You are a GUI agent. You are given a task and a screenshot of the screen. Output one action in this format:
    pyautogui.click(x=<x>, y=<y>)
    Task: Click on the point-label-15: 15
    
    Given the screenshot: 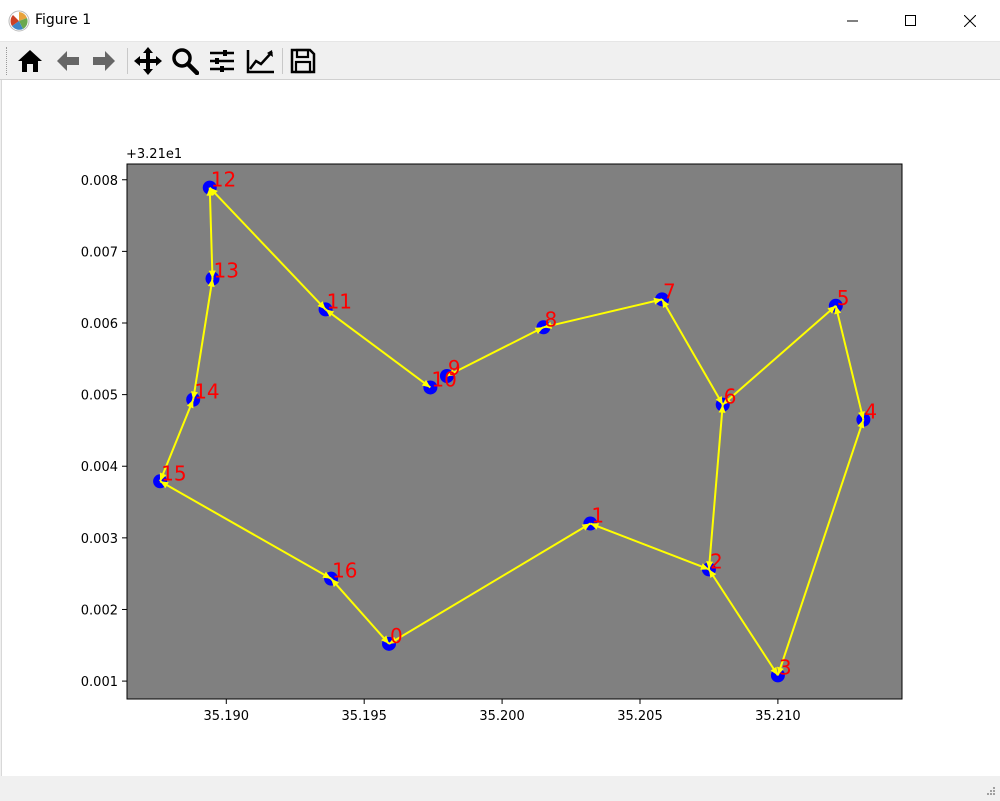 What is the action you would take?
    pyautogui.click(x=173, y=473)
    